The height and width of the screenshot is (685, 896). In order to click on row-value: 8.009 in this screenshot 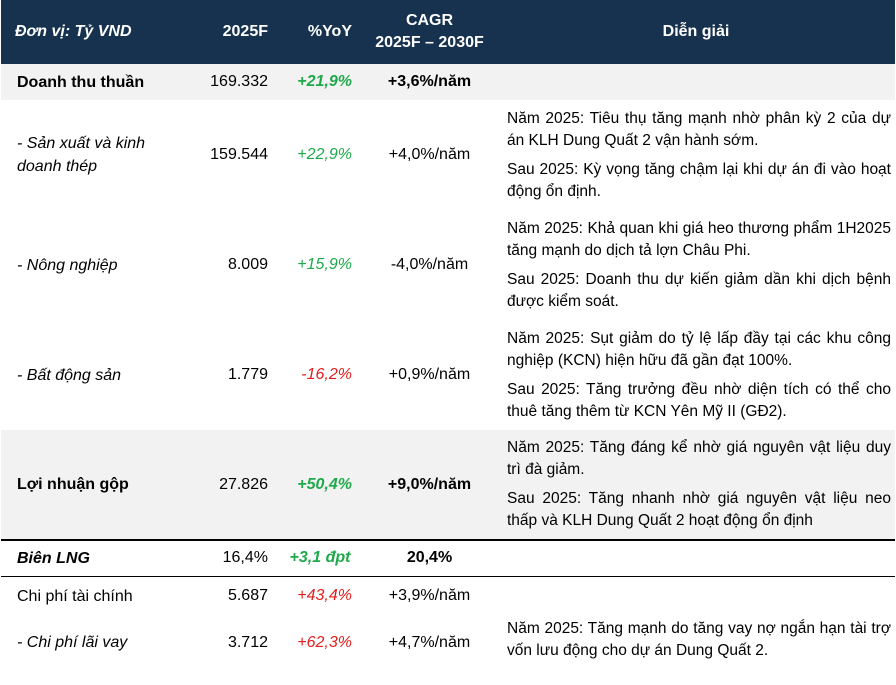, I will do `click(247, 264)`.